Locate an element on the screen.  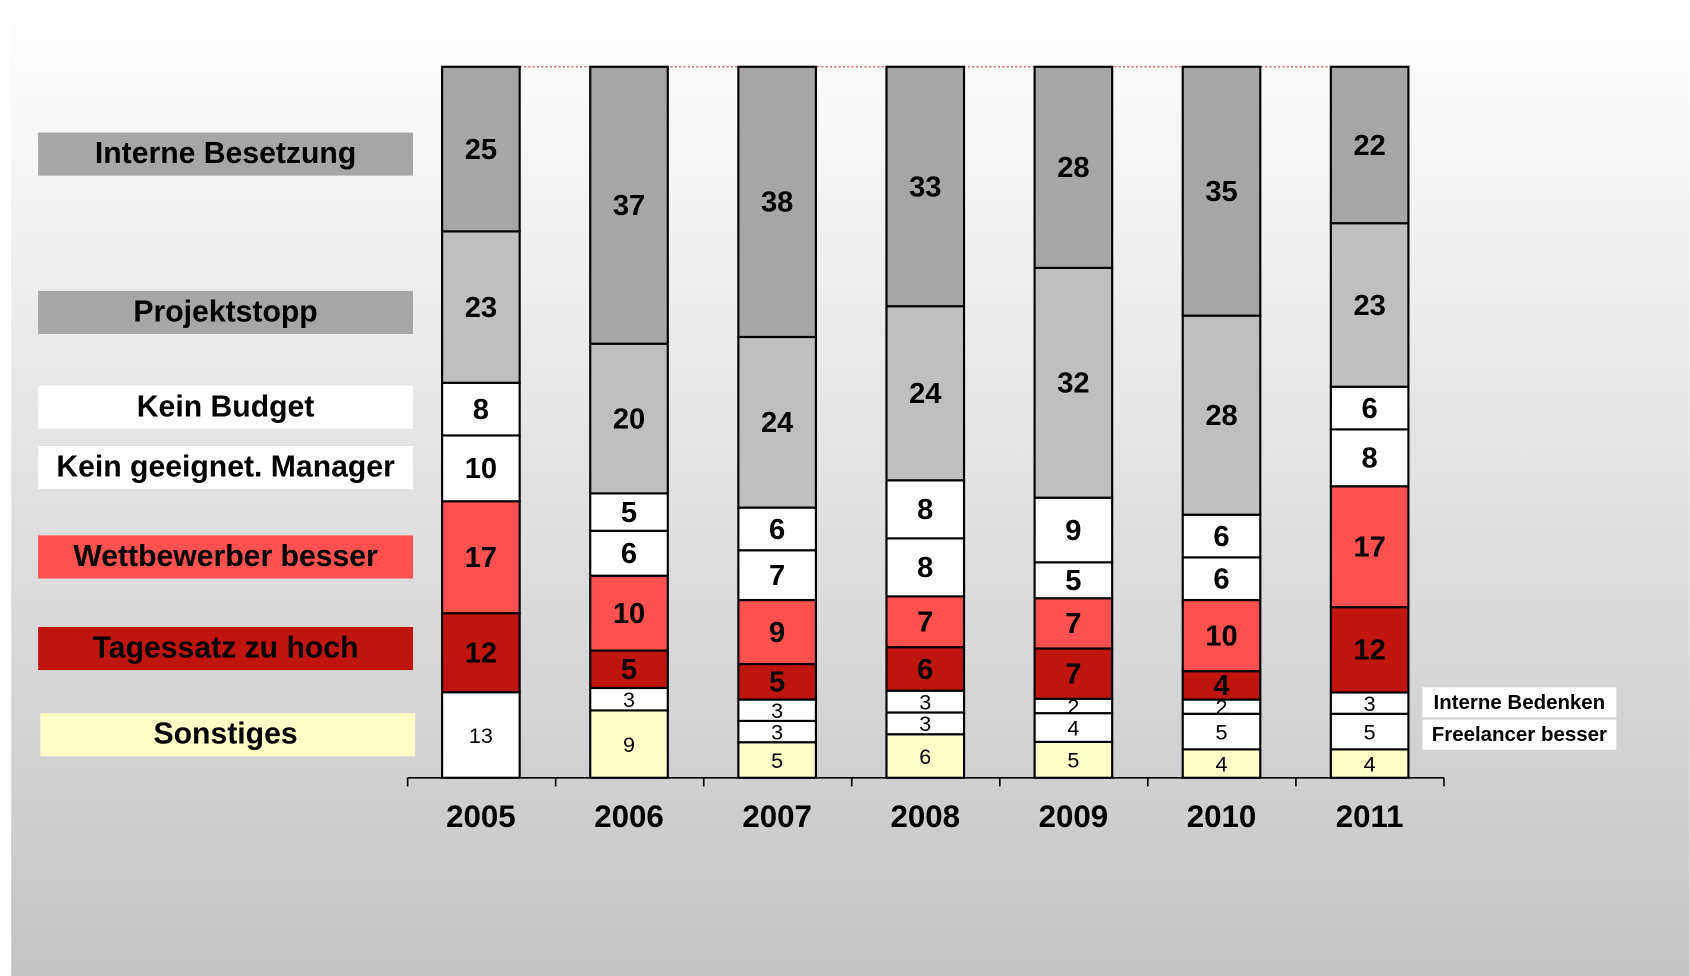
legend-label: Freelancer besser is located at coordinates (1519, 734).